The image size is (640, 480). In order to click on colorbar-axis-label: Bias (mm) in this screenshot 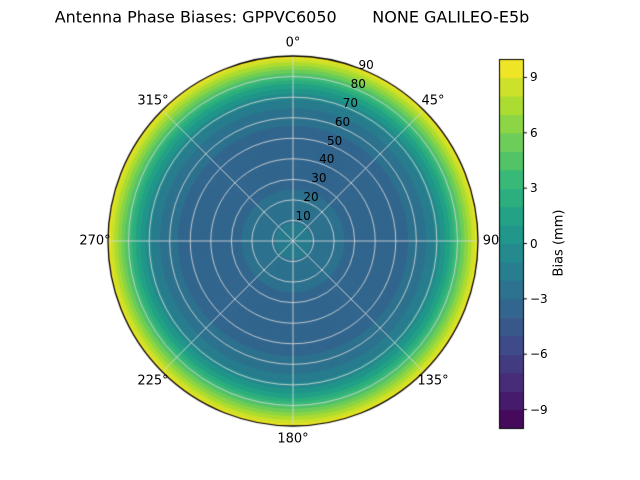, I will do `click(559, 243)`.